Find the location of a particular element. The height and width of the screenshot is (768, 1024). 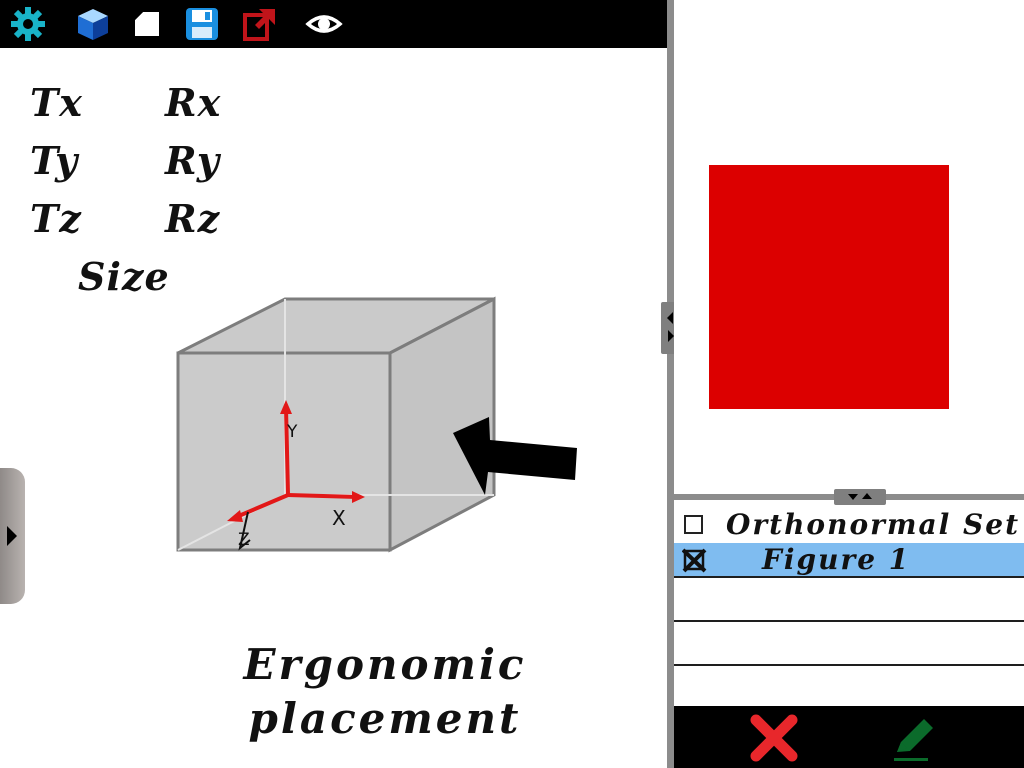

param-size: Size is located at coordinates (124, 276).